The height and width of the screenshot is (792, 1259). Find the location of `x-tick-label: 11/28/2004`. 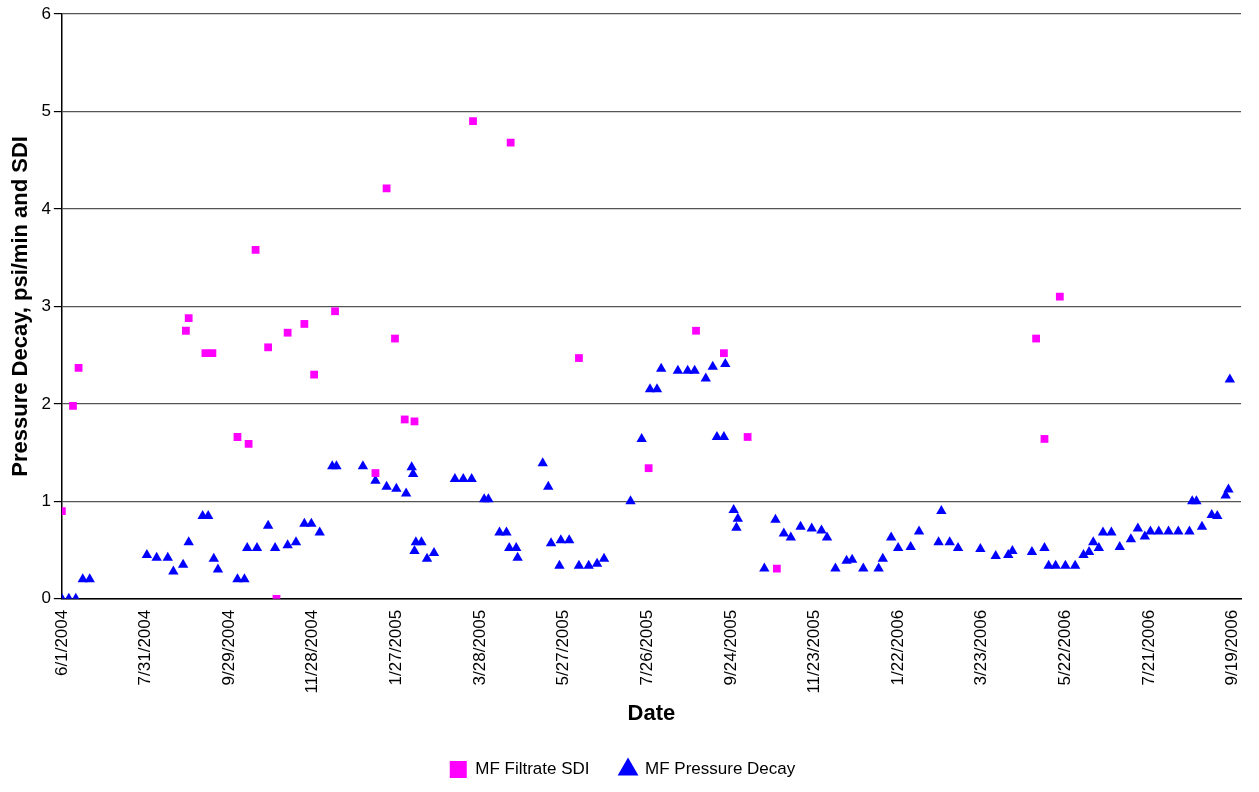

x-tick-label: 11/28/2004 is located at coordinates (312, 651).